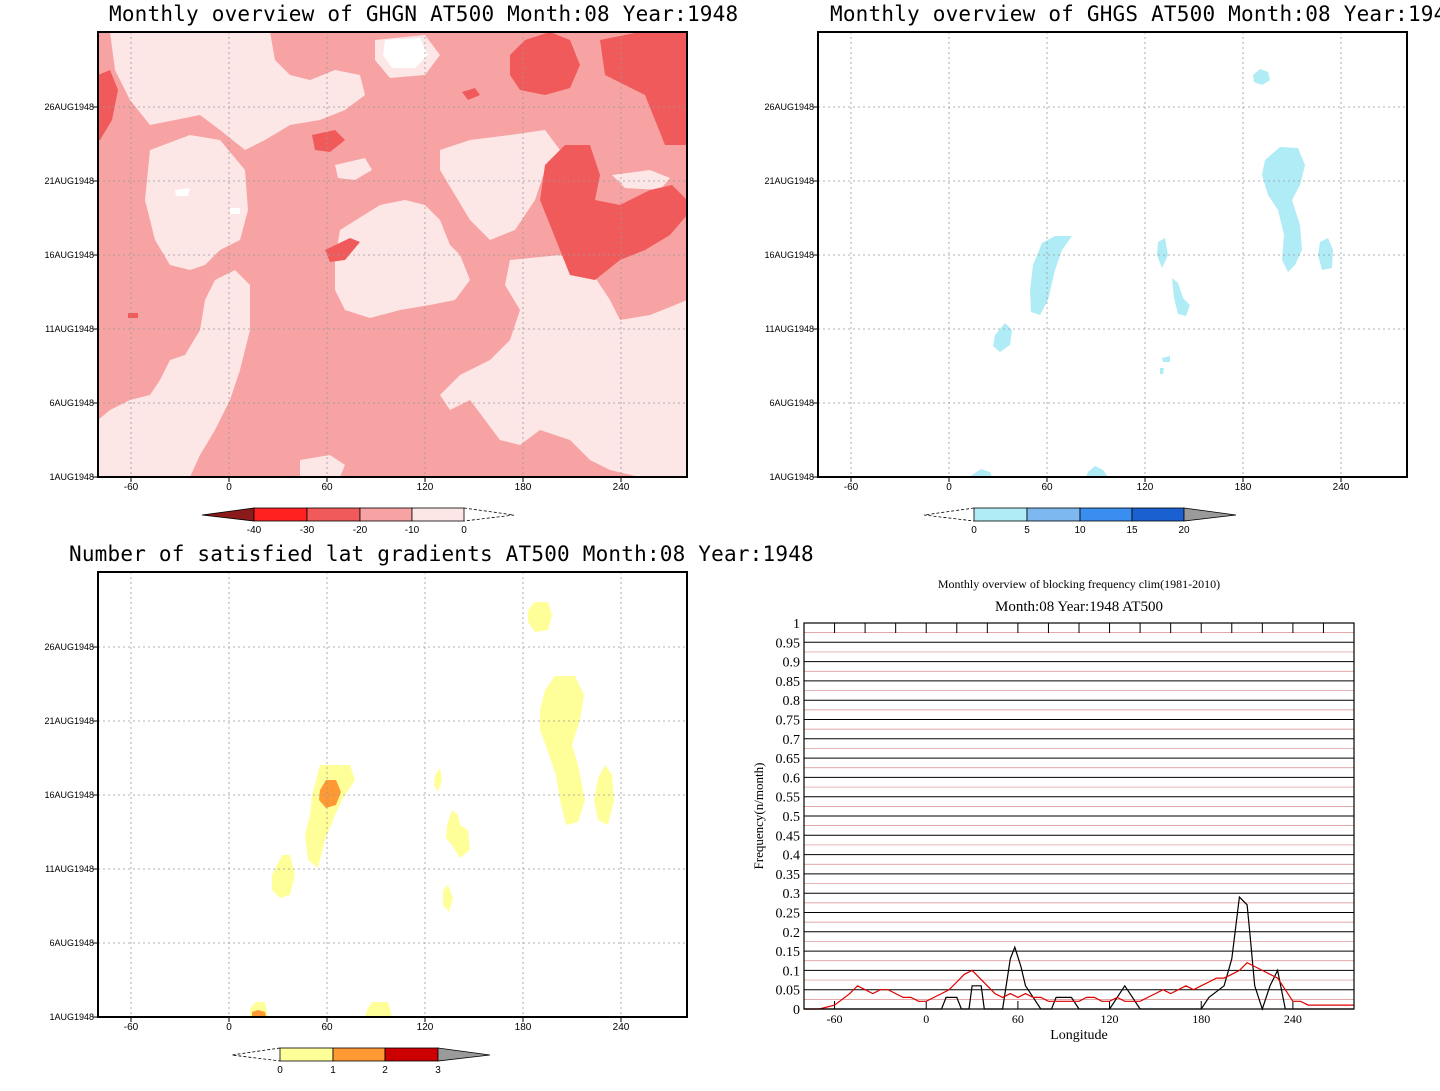 This screenshot has width=1440, height=1091. What do you see at coordinates (789, 181) in the screenshot?
I see `ghgs-y-tick: 21AUG1948` at bounding box center [789, 181].